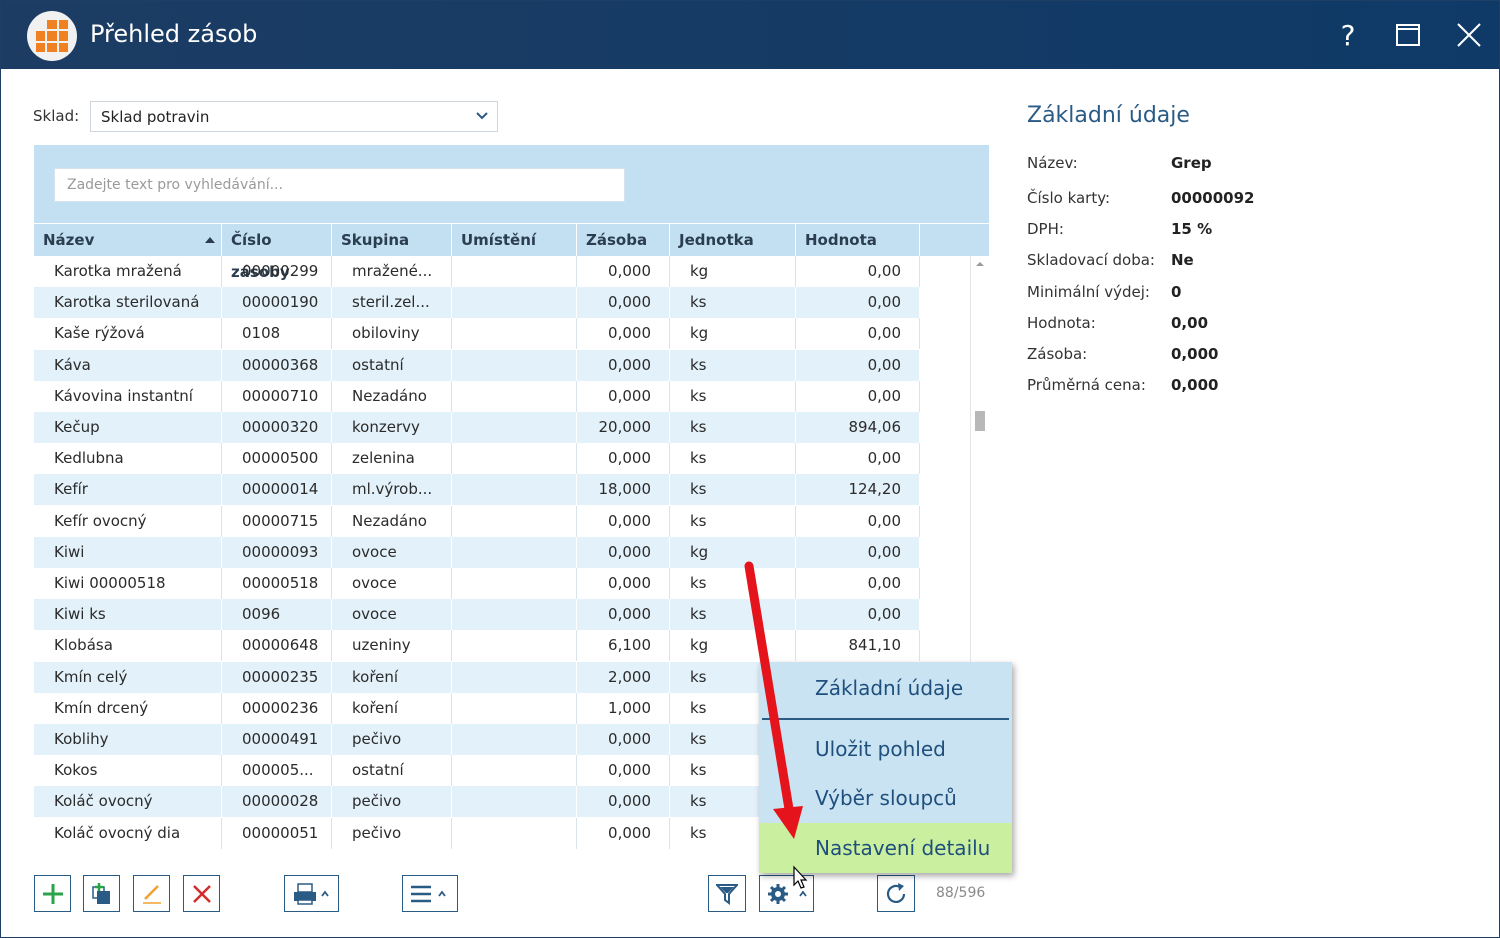 This screenshot has height=938, width=1500. What do you see at coordinates (392, 427) in the screenshot?
I see `cell-group: konzervy` at bounding box center [392, 427].